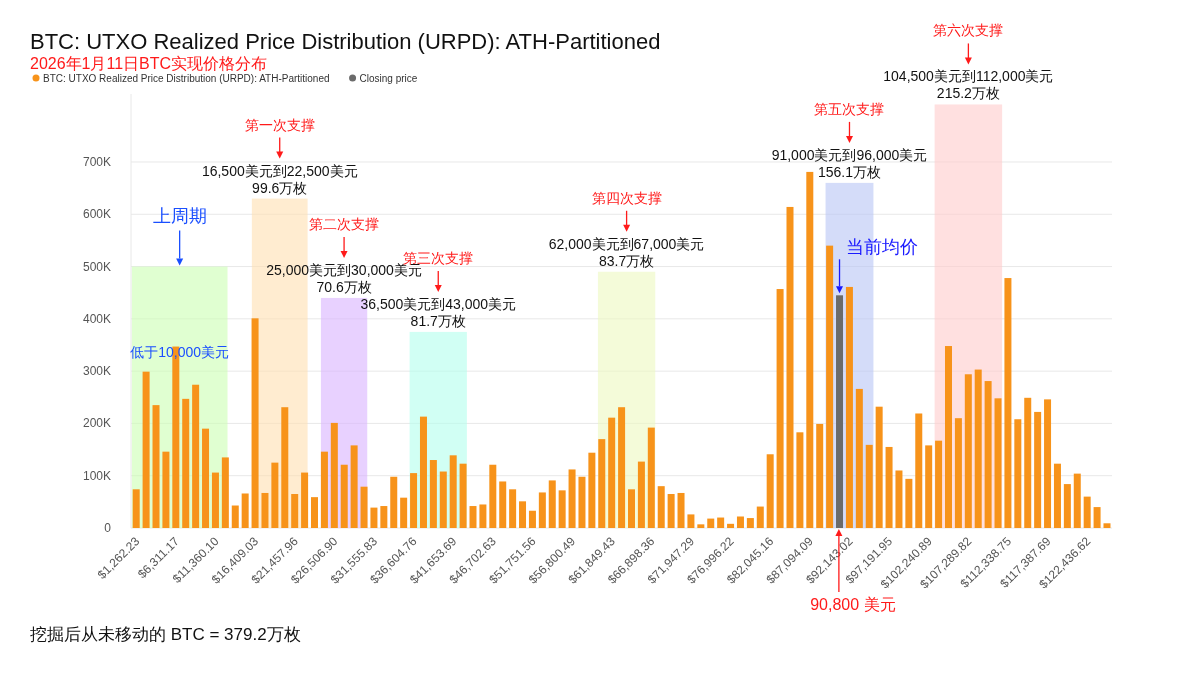 This screenshot has height=675, width=1200. Describe the element at coordinates (849, 108) in the screenshot. I see `annotation: 第五次支撑` at that location.